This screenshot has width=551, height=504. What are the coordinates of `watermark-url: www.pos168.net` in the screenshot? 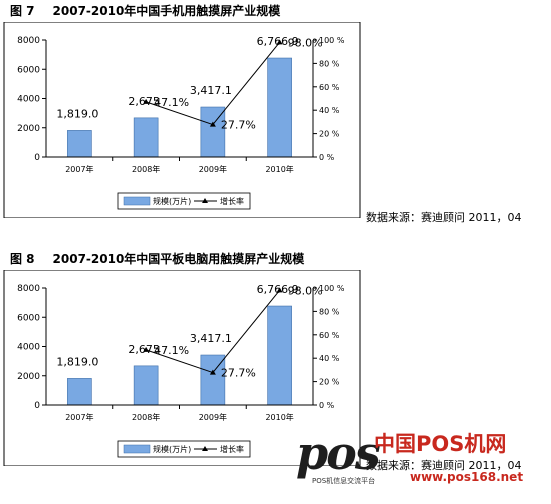 It's located at (467, 477).